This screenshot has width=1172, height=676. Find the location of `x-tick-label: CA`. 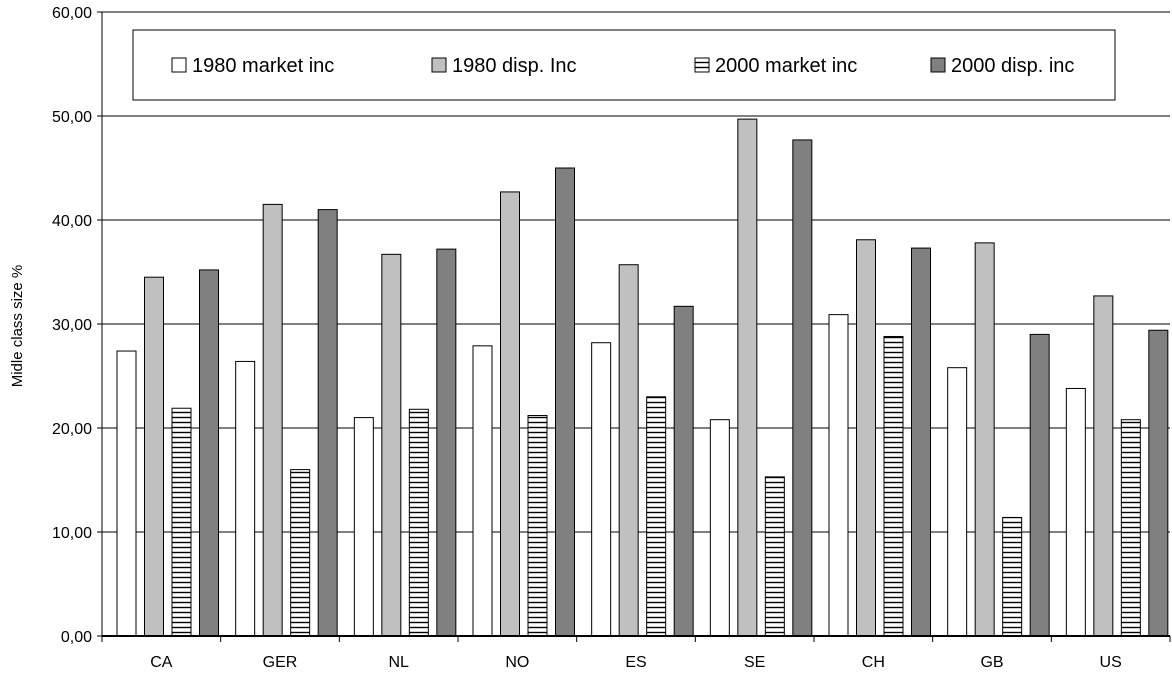

x-tick-label: CA is located at coordinates (161, 662).